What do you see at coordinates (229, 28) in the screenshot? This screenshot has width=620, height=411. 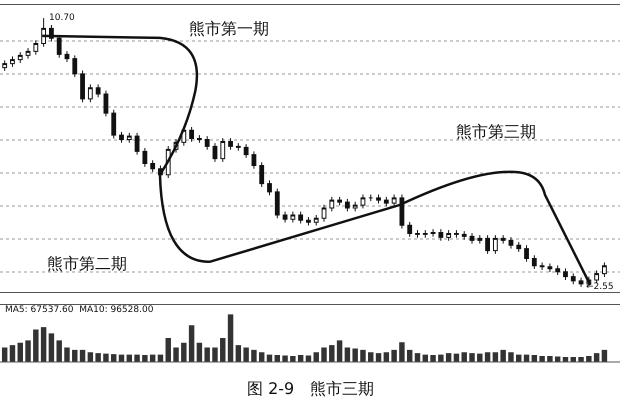 I see `annotation: 熊市第一期` at bounding box center [229, 28].